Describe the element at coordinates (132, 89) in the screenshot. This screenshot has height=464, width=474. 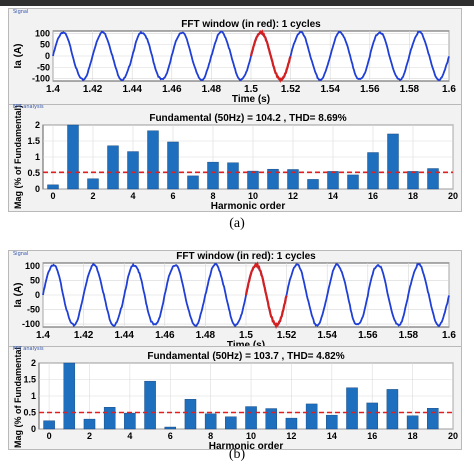
I see `x-tick-label: 1.44` at that location.